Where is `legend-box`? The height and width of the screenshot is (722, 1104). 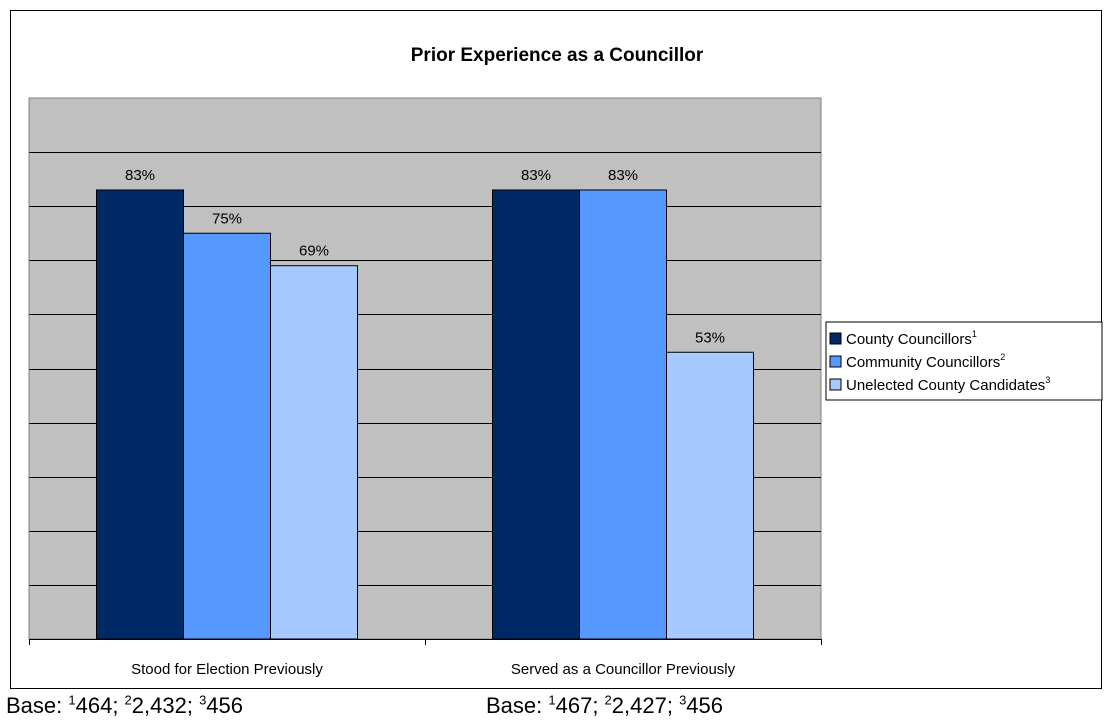
legend-box is located at coordinates (964, 361).